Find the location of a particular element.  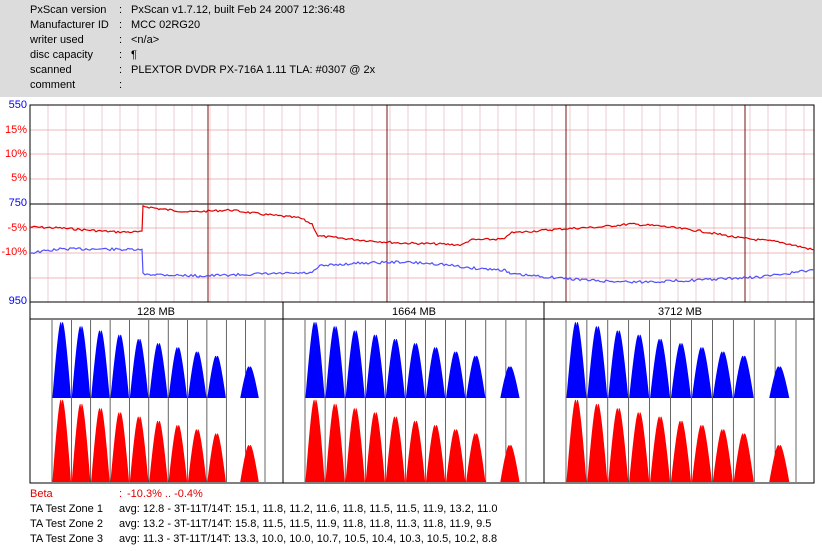

axis-label-750: 750 is located at coordinates (18, 203).